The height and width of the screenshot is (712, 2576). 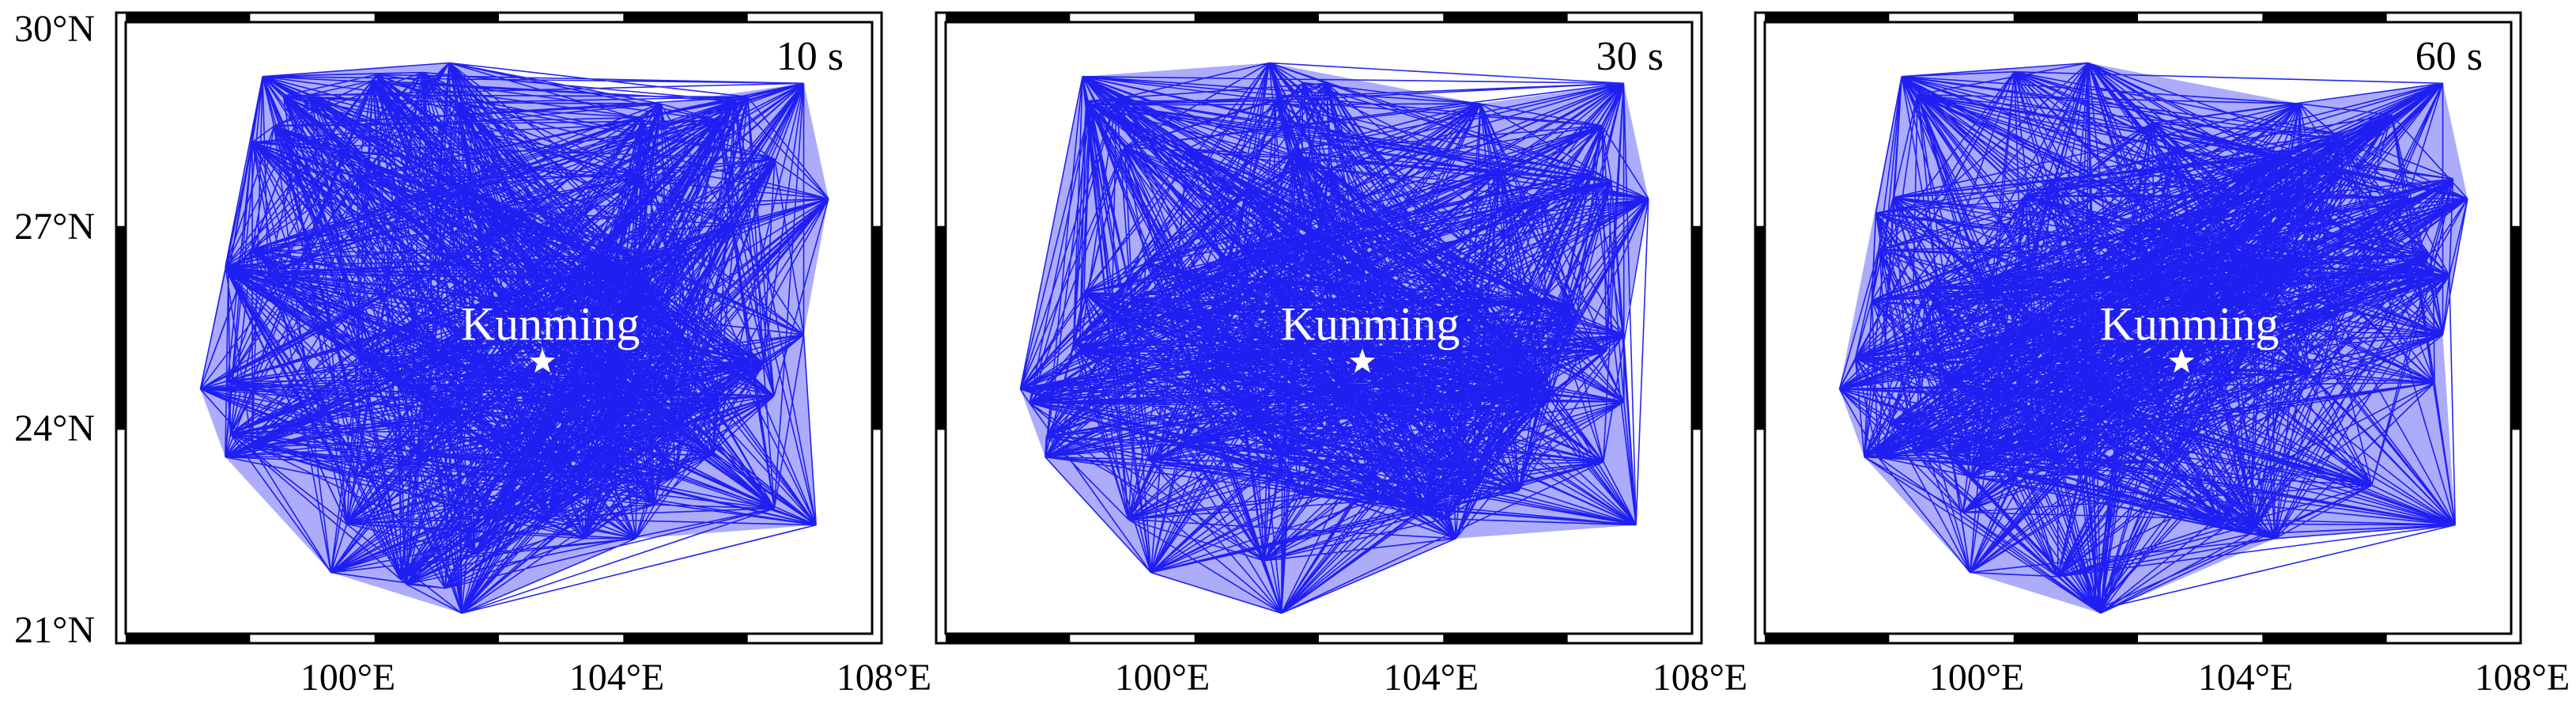 What do you see at coordinates (1977, 678) in the screenshot?
I see `x-tick-label-p3-100: 100°E` at bounding box center [1977, 678].